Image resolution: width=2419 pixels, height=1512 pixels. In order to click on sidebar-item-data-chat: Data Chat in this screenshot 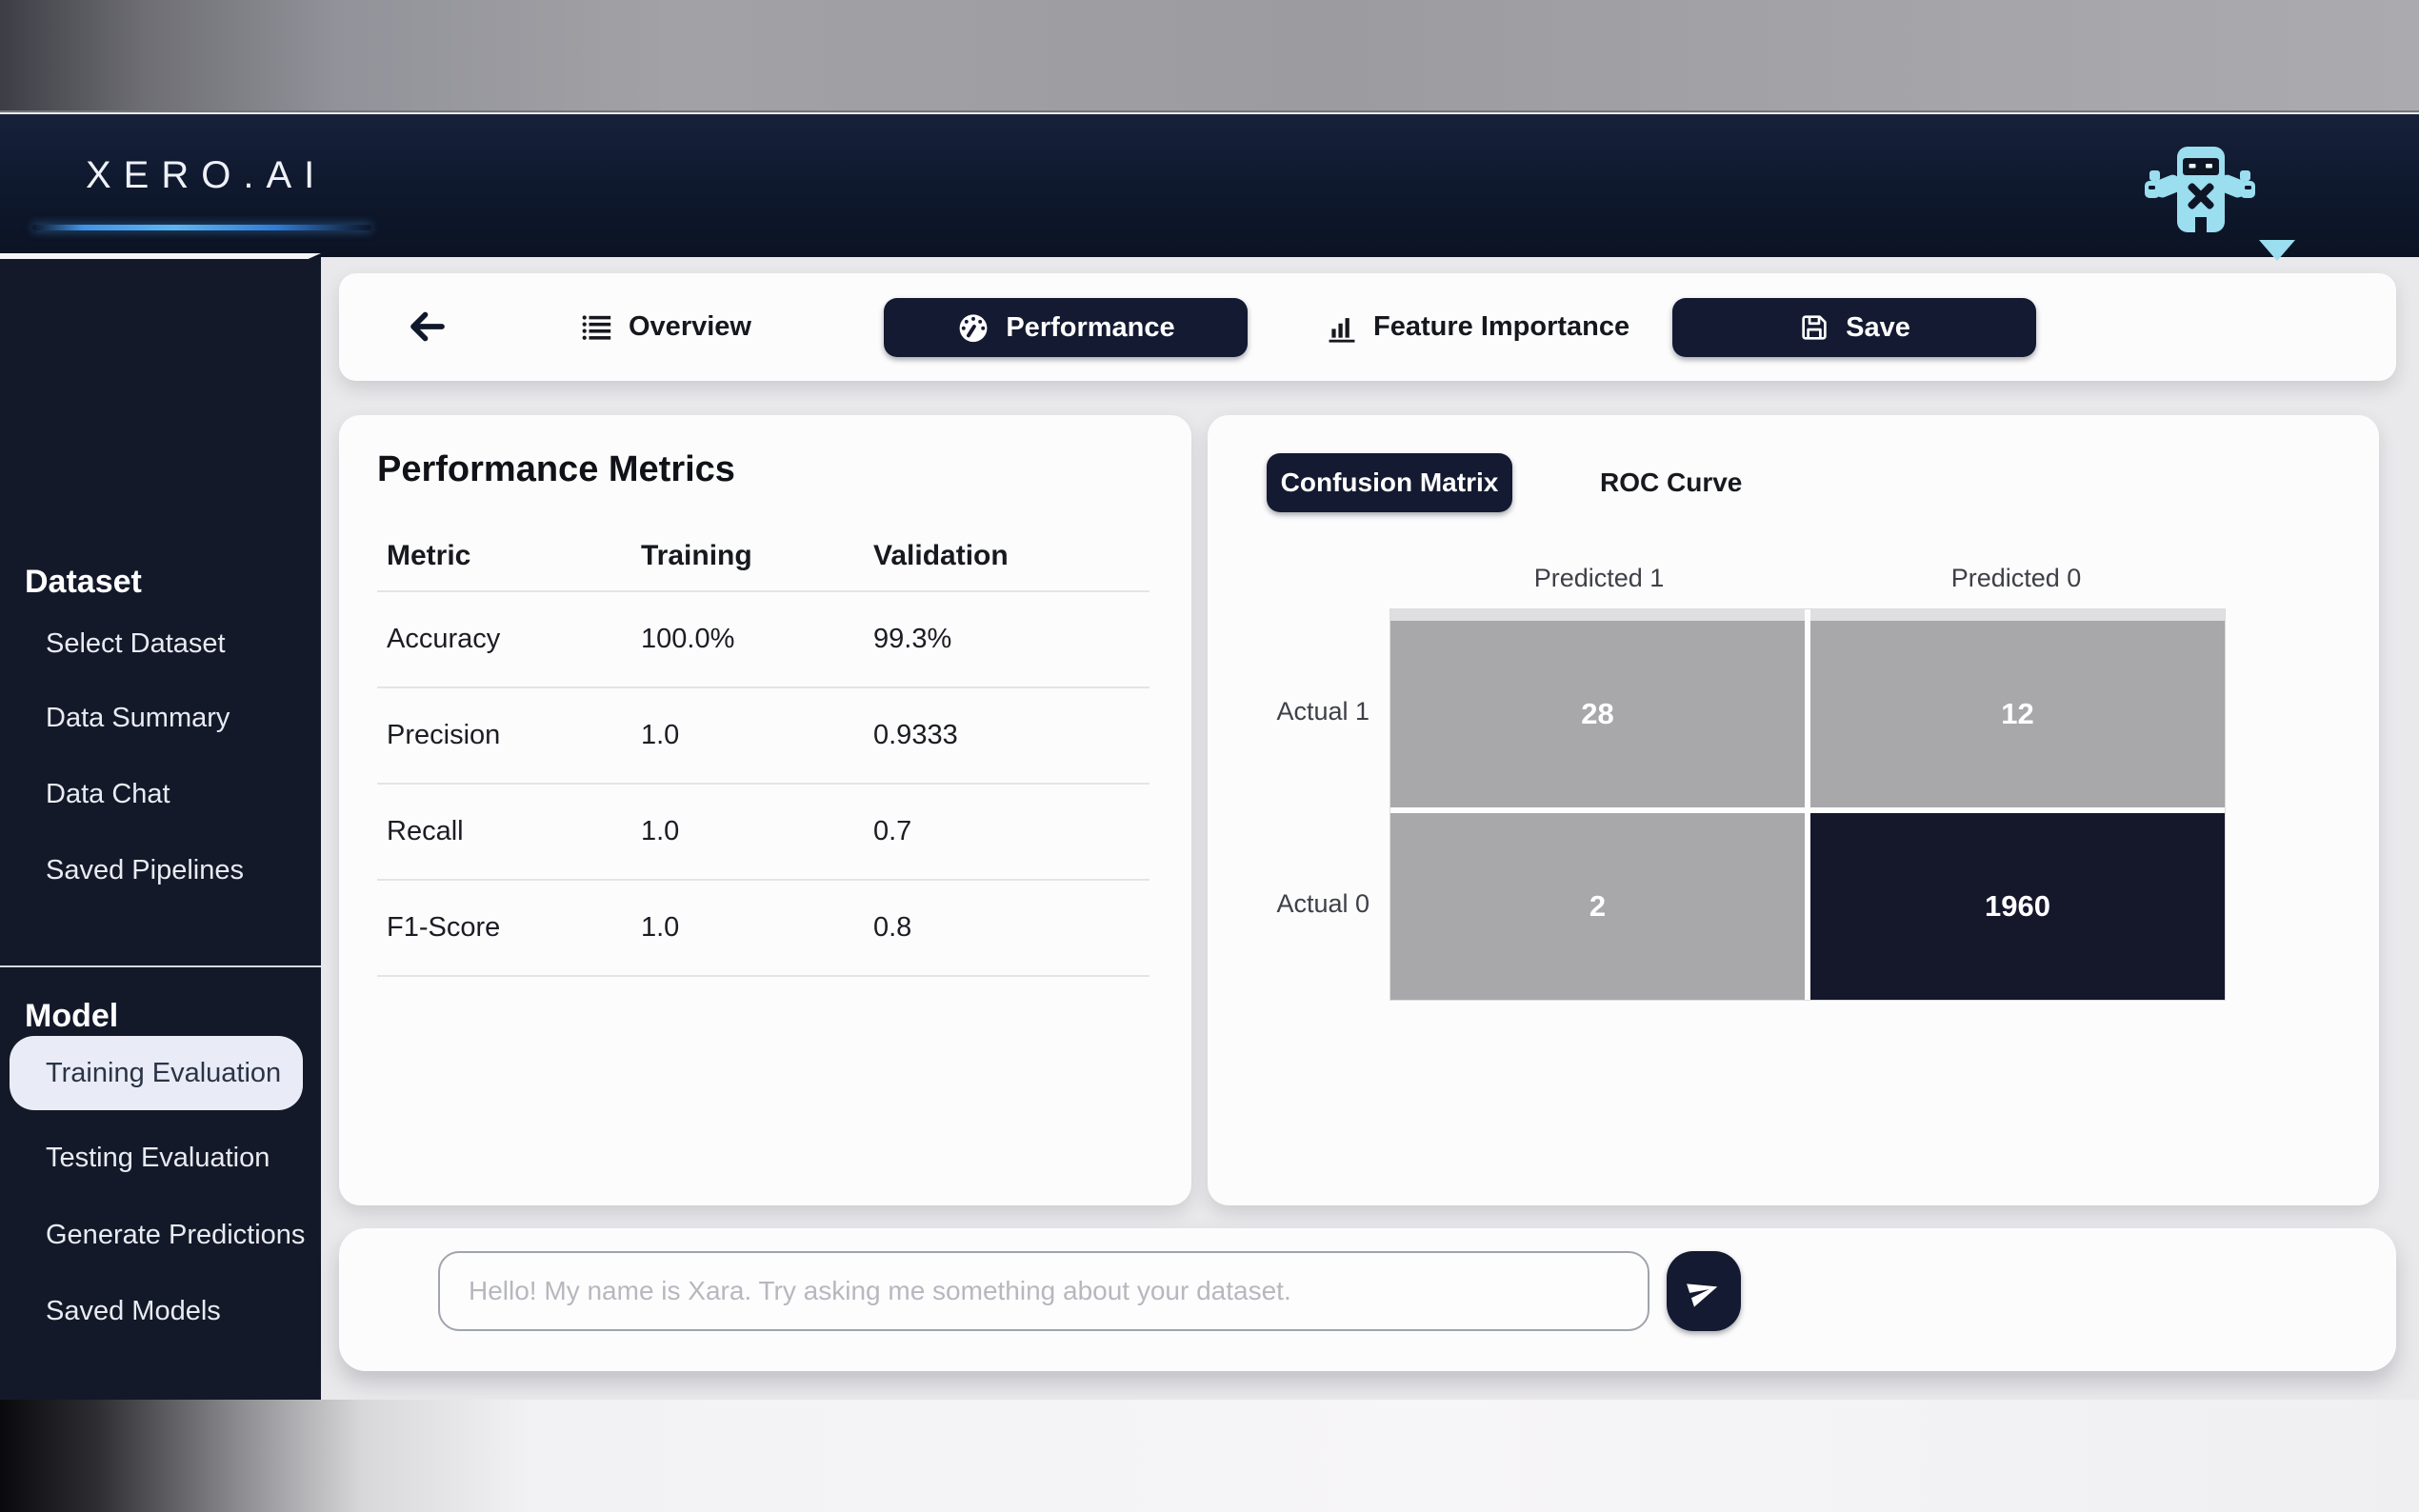, I will do `click(108, 794)`.